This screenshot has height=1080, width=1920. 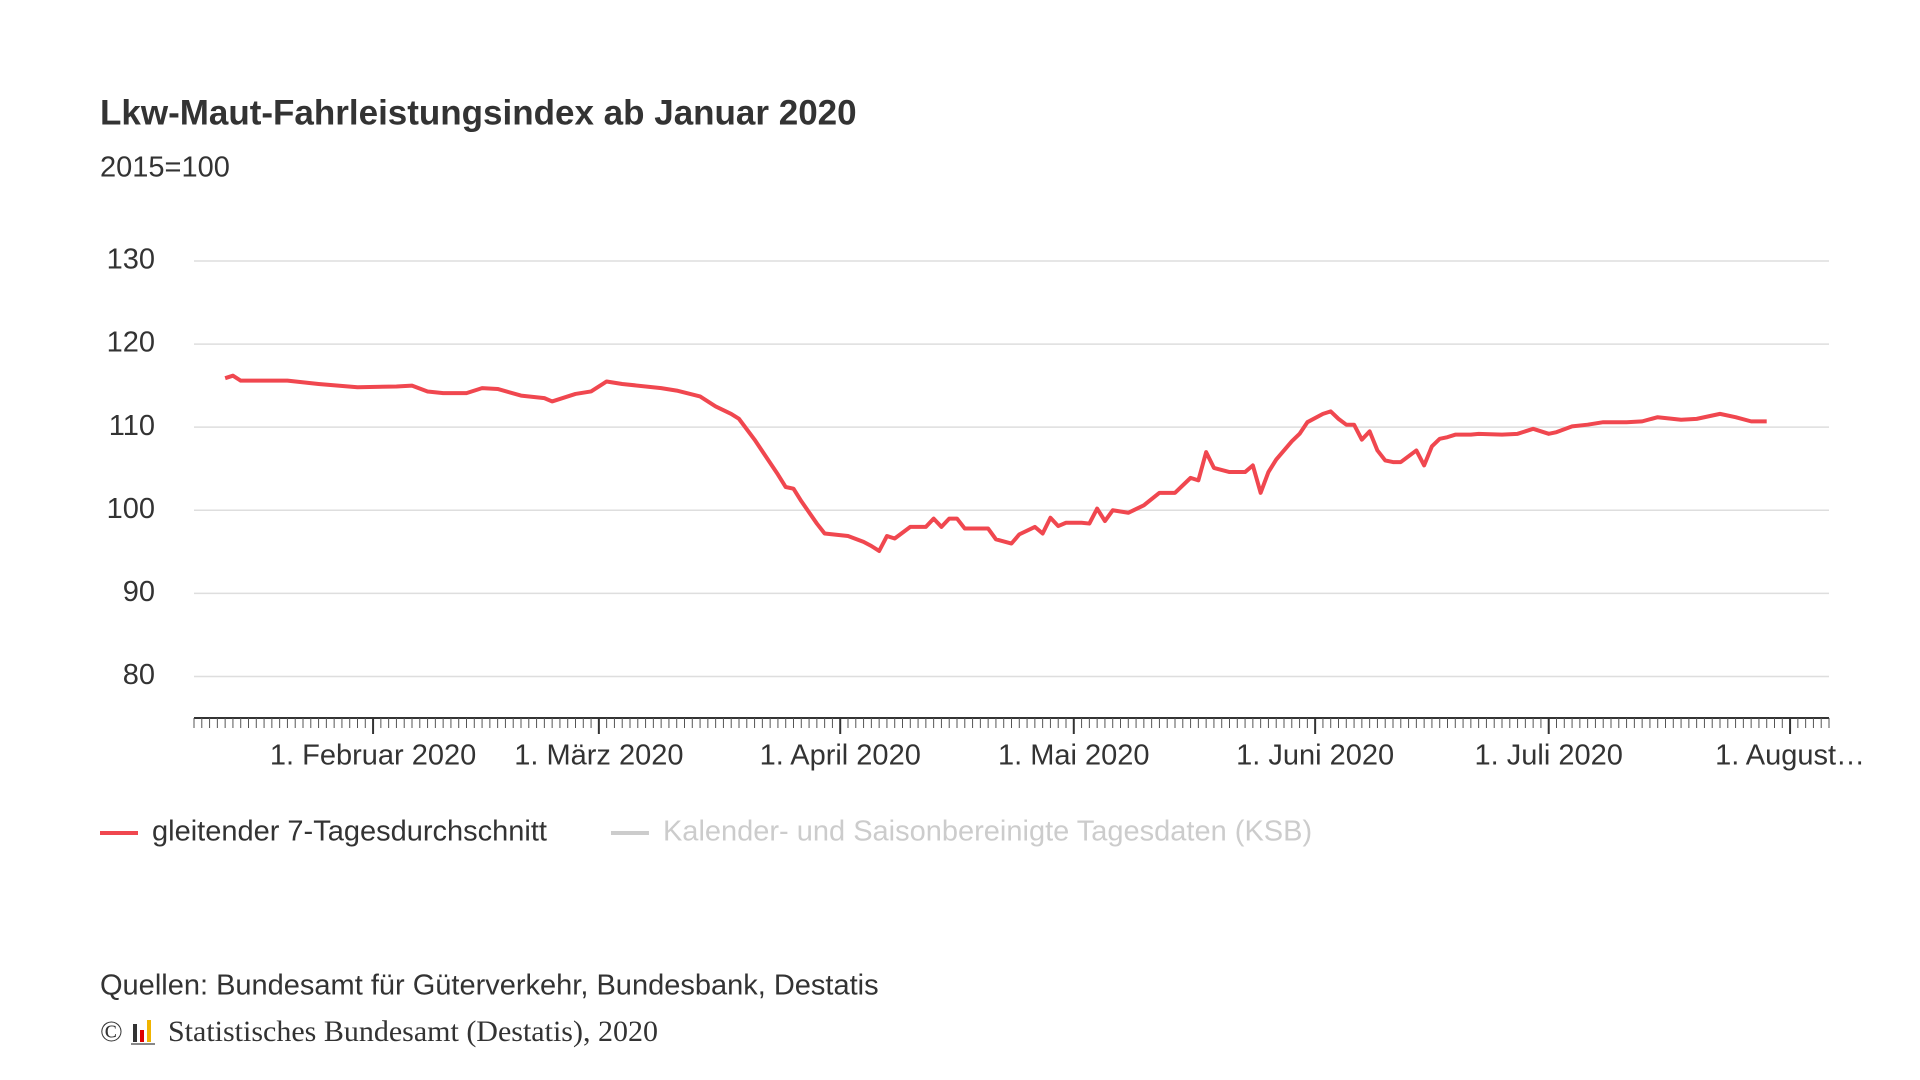 I want to click on legend-label: gleitender 7-Tagesdurchschnitt, so click(x=349, y=832).